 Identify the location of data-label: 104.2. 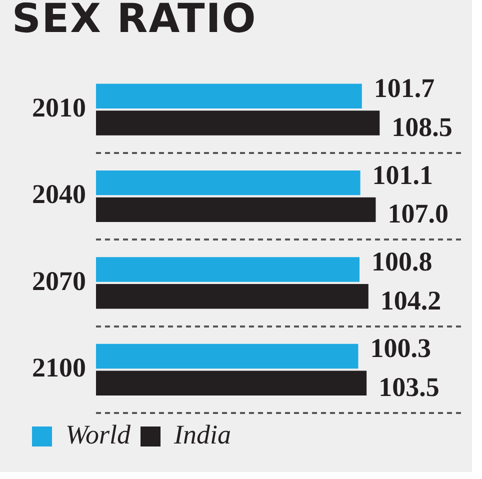
(411, 300).